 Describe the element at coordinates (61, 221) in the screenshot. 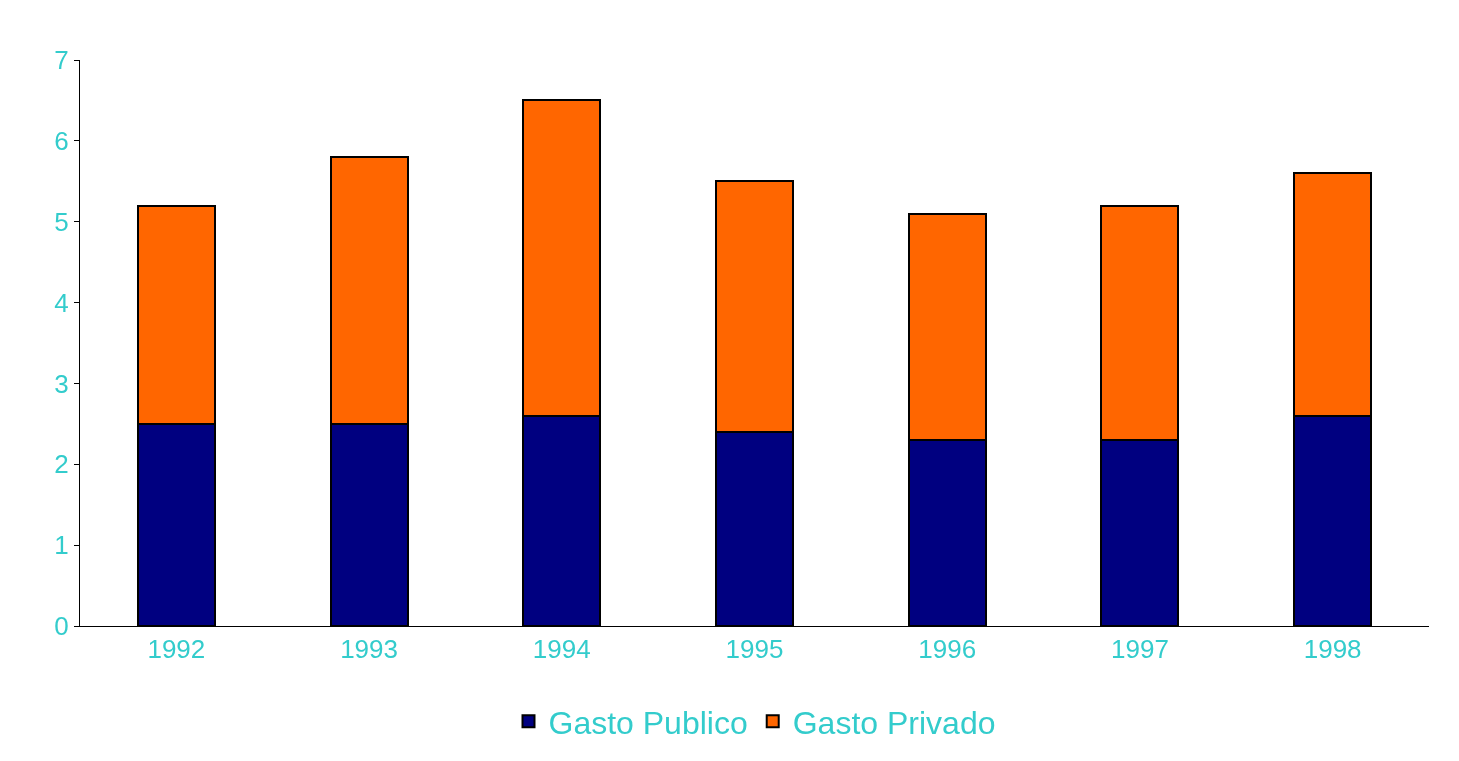

I see `y-tick-label: 5` at that location.